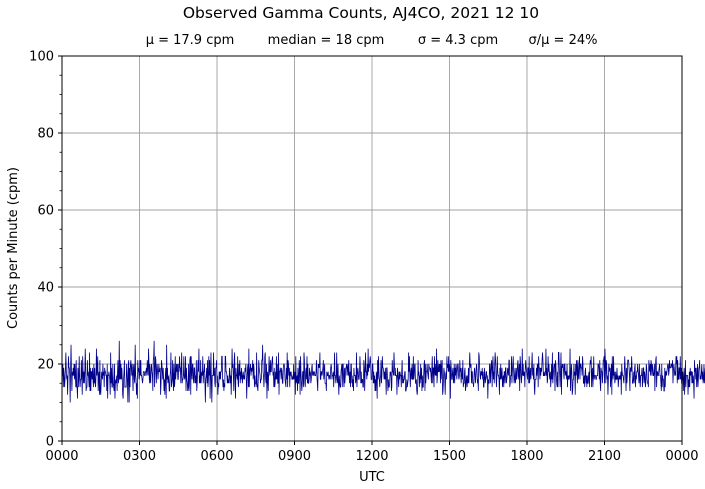 The width and height of the screenshot is (705, 489). I want to click on y-tick-label: 0, so click(50, 442).